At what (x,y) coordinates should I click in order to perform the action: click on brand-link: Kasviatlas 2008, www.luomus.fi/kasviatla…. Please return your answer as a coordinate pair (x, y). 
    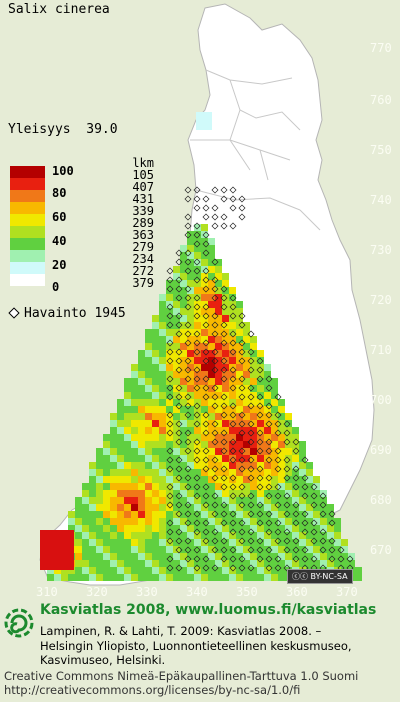
    Looking at the image, I should click on (208, 610).